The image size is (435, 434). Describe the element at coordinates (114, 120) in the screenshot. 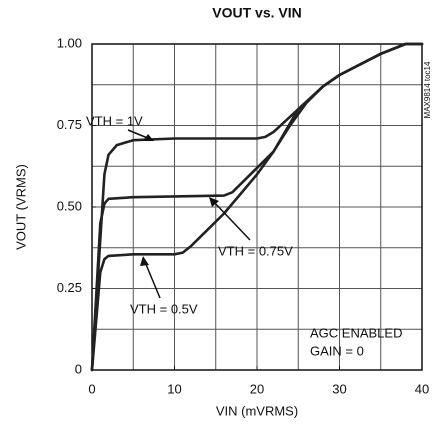

I see `annotation: VTH = 1V` at that location.